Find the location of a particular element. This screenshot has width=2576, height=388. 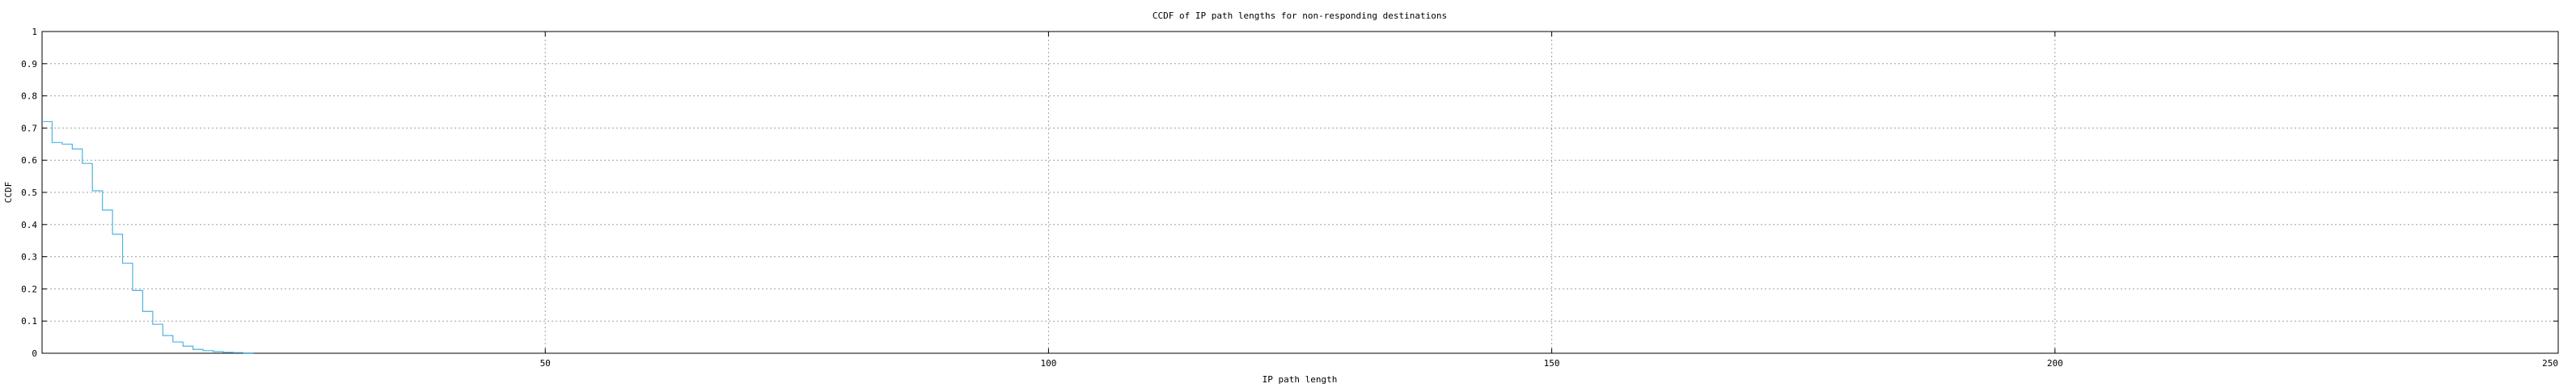

y-tick-label: 1 is located at coordinates (35, 32).